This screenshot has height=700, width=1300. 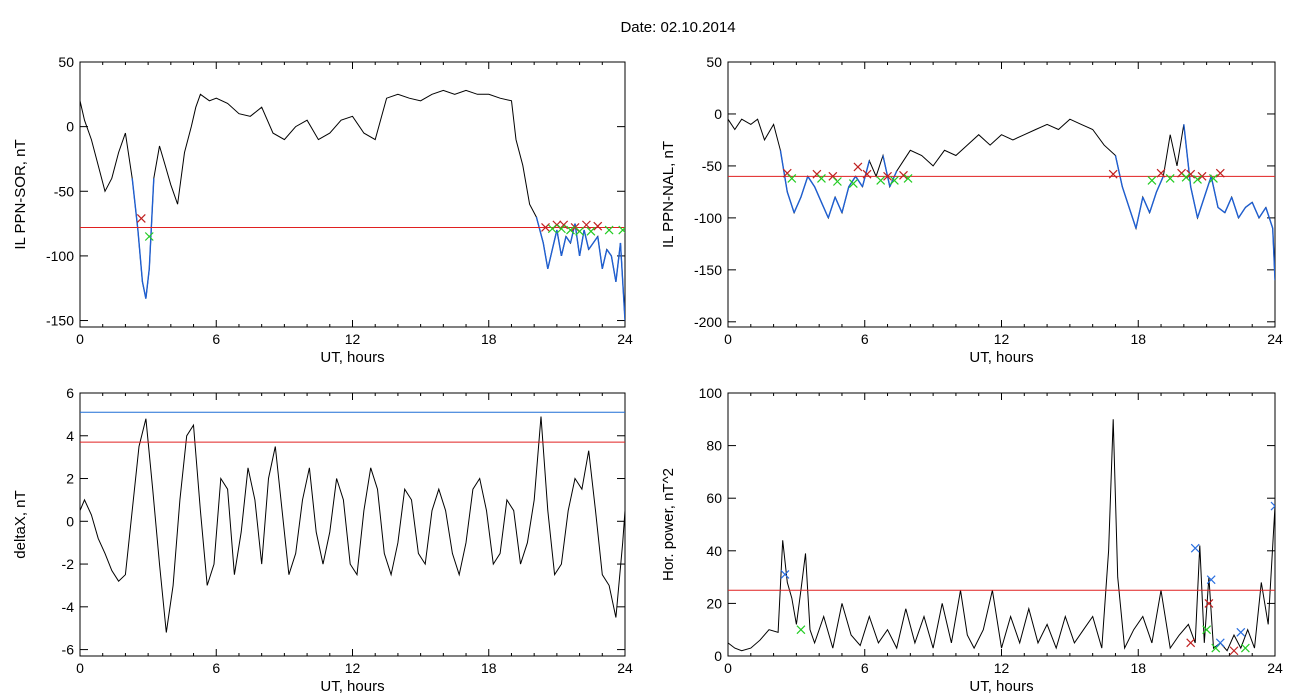 I want to click on y-tick-label: 20, so click(x=714, y=603).